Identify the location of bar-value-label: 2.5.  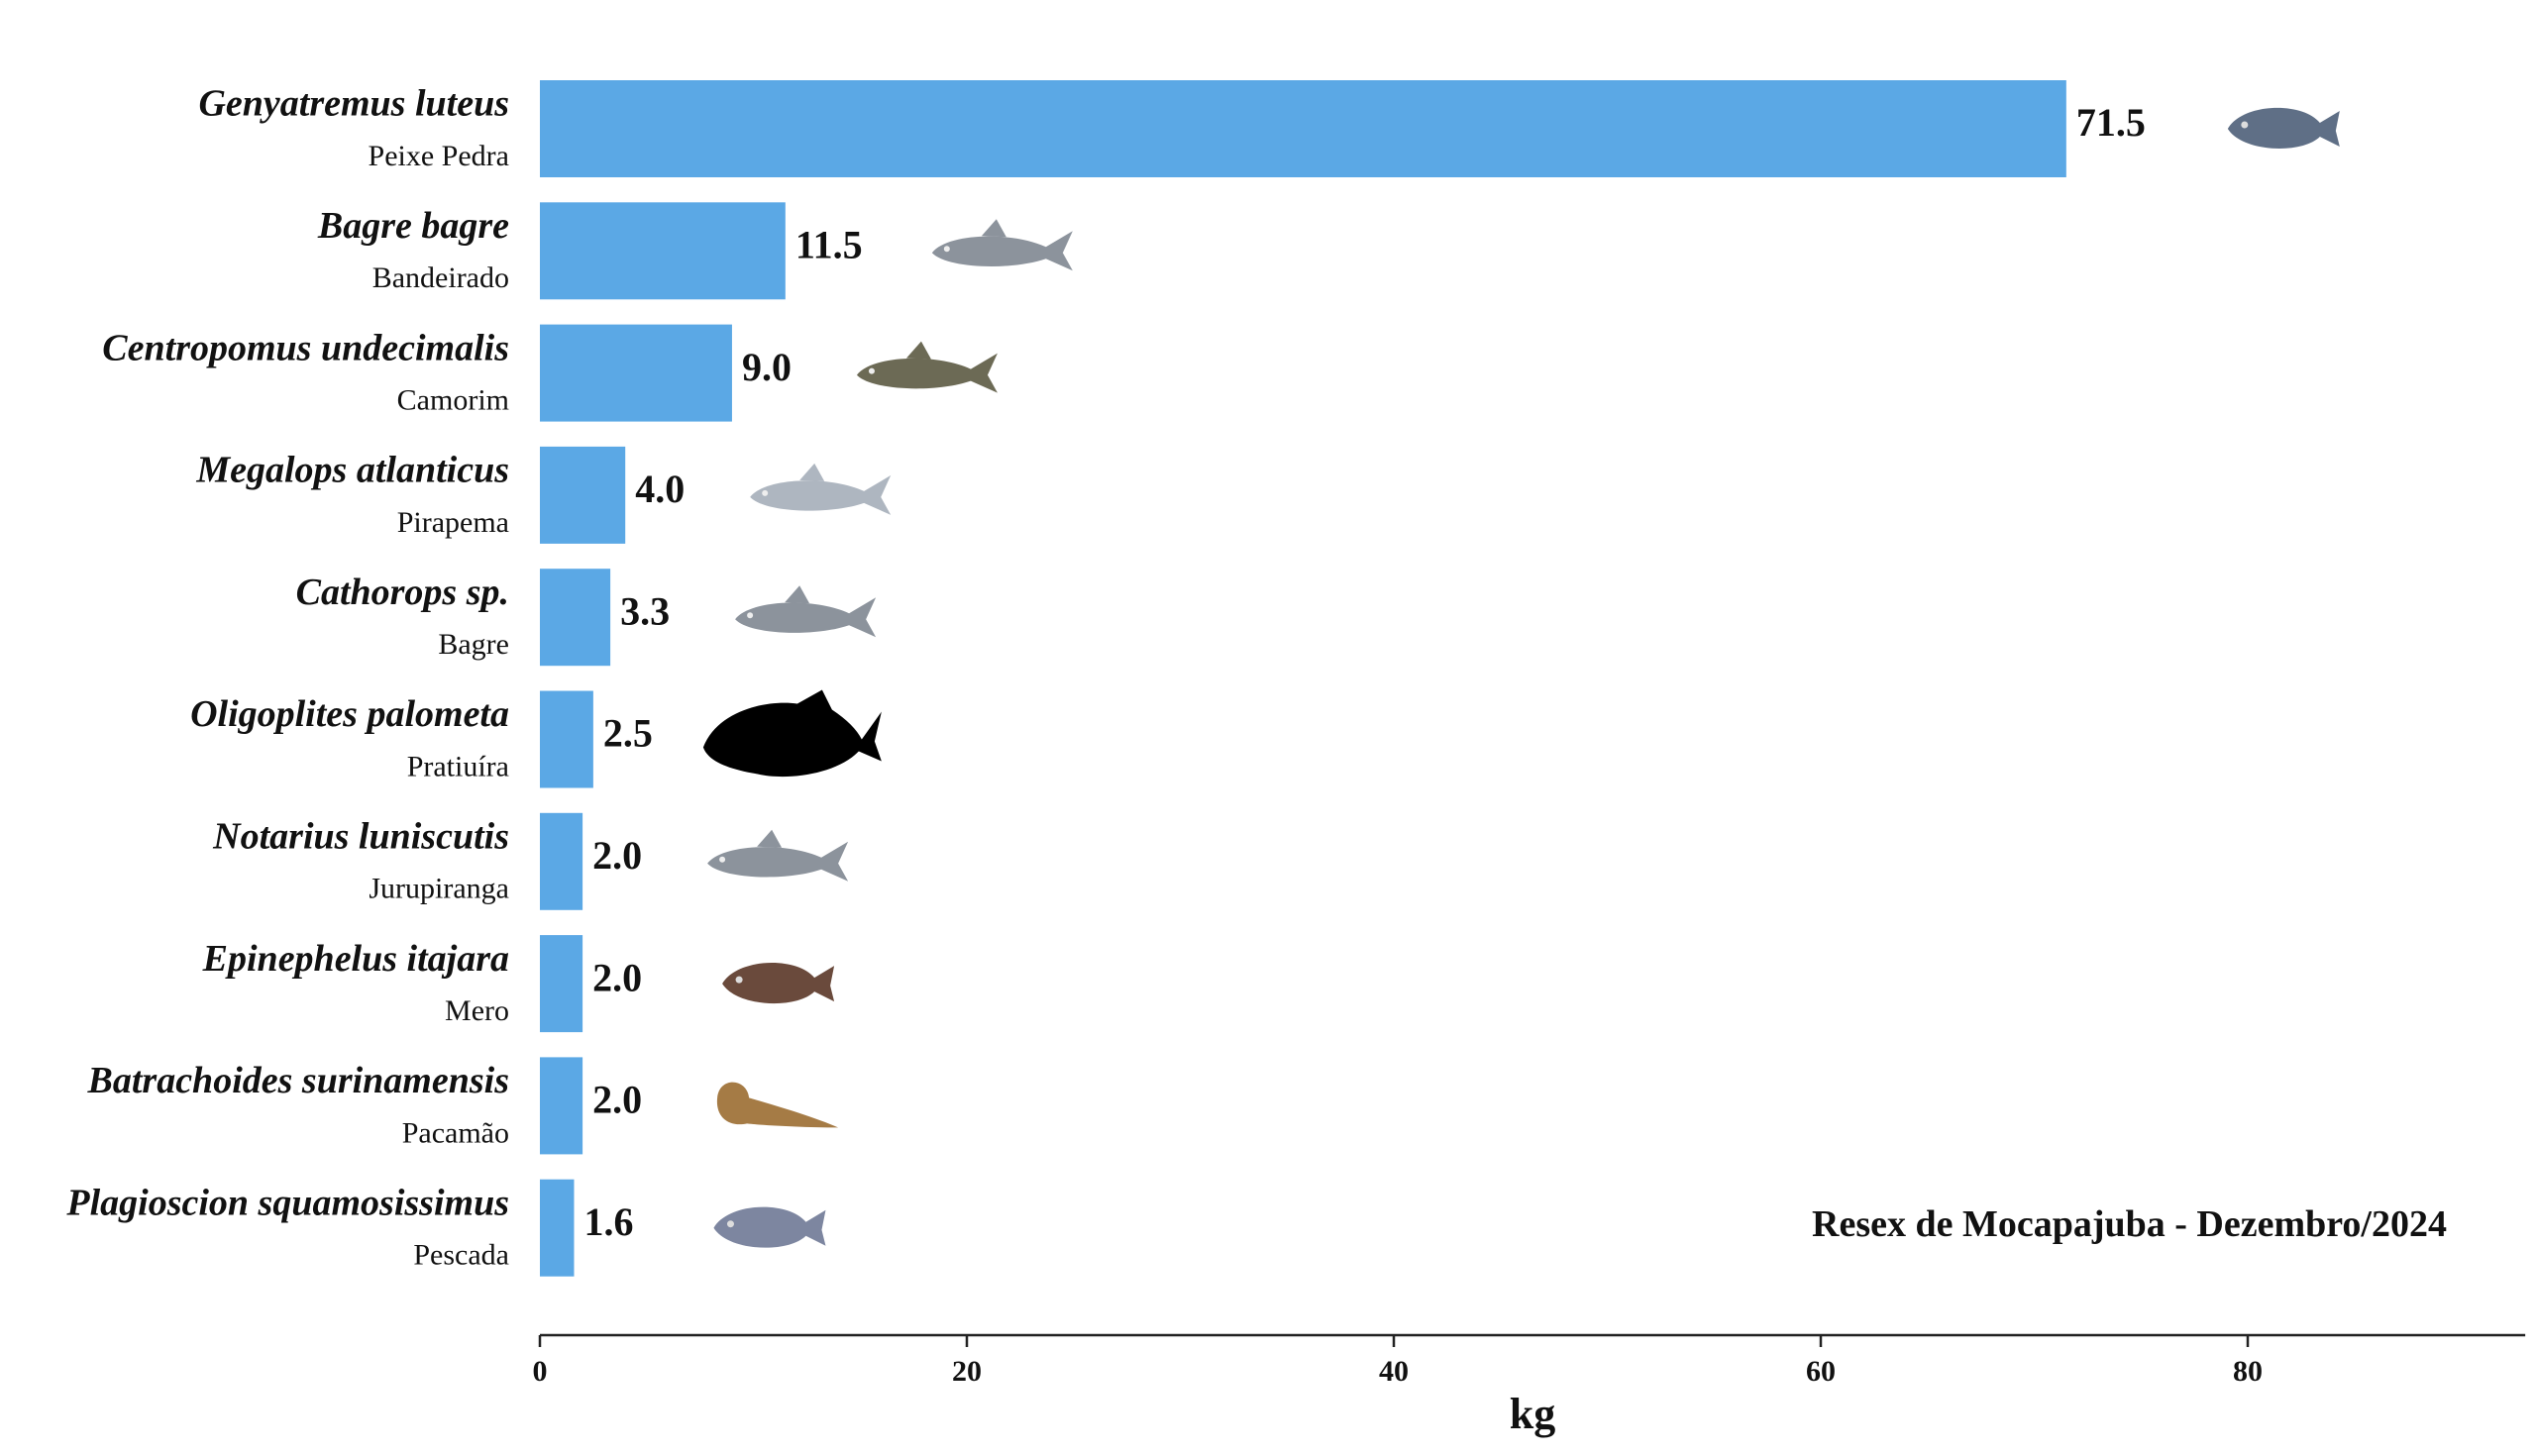
(628, 733).